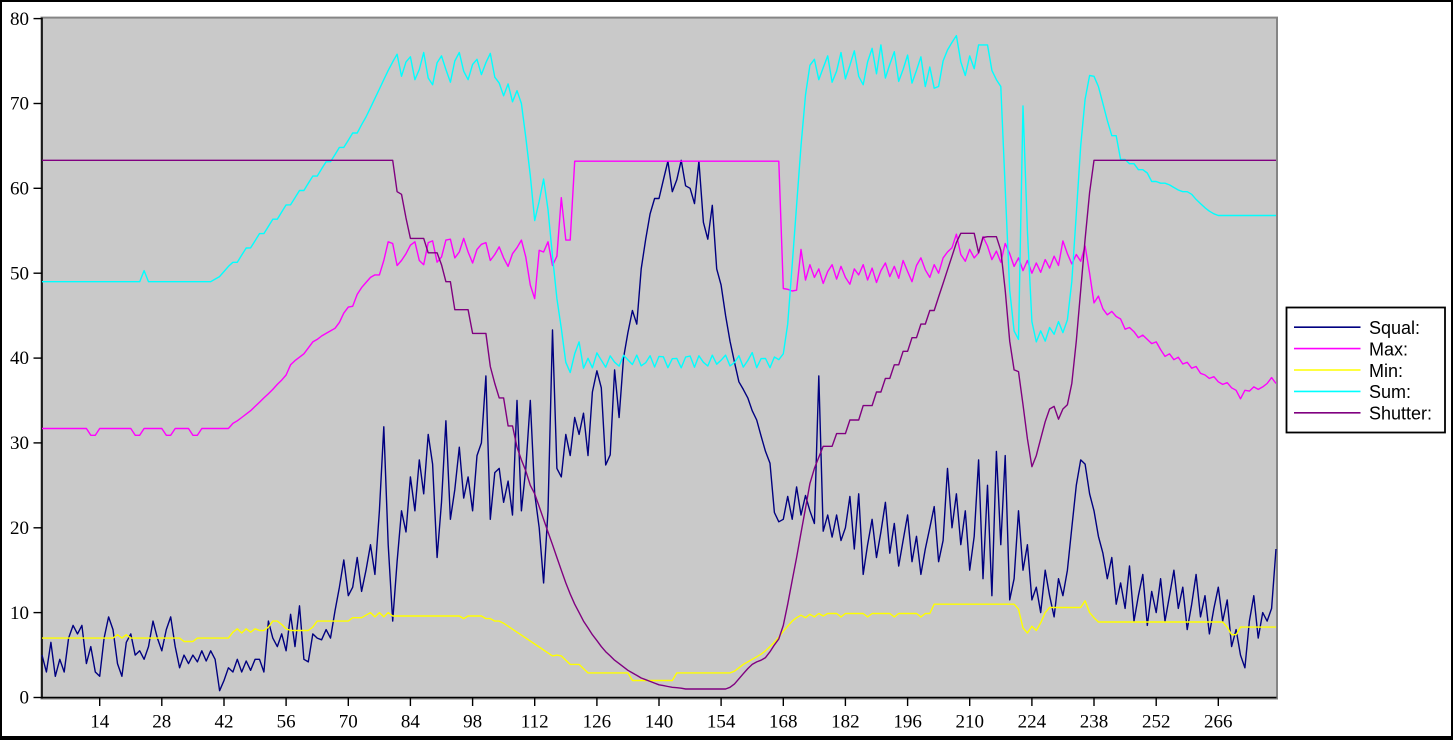  What do you see at coordinates (597, 722) in the screenshot?
I see `svg-text: 126` at bounding box center [597, 722].